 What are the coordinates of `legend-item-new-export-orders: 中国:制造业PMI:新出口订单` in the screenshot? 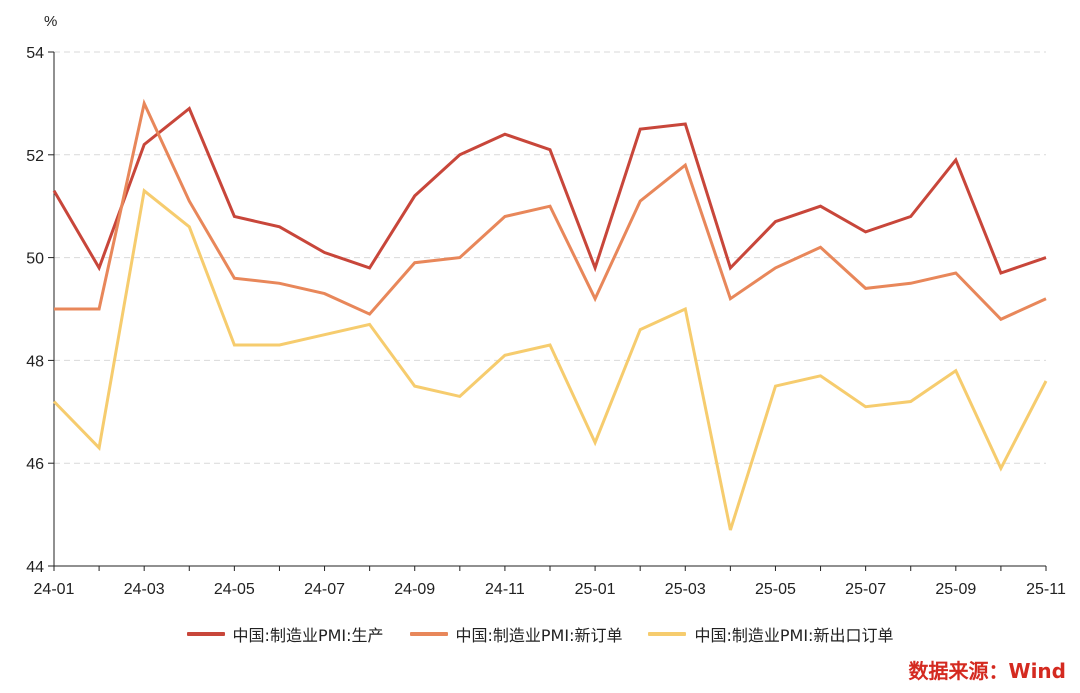 It's located at (770, 634).